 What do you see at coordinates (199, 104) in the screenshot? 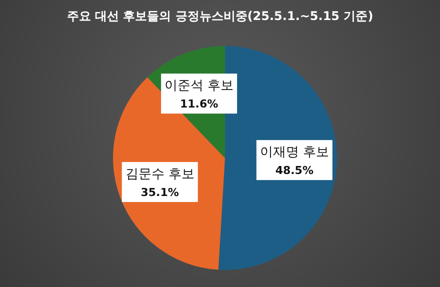
I see `data-label: 11.6%` at bounding box center [199, 104].